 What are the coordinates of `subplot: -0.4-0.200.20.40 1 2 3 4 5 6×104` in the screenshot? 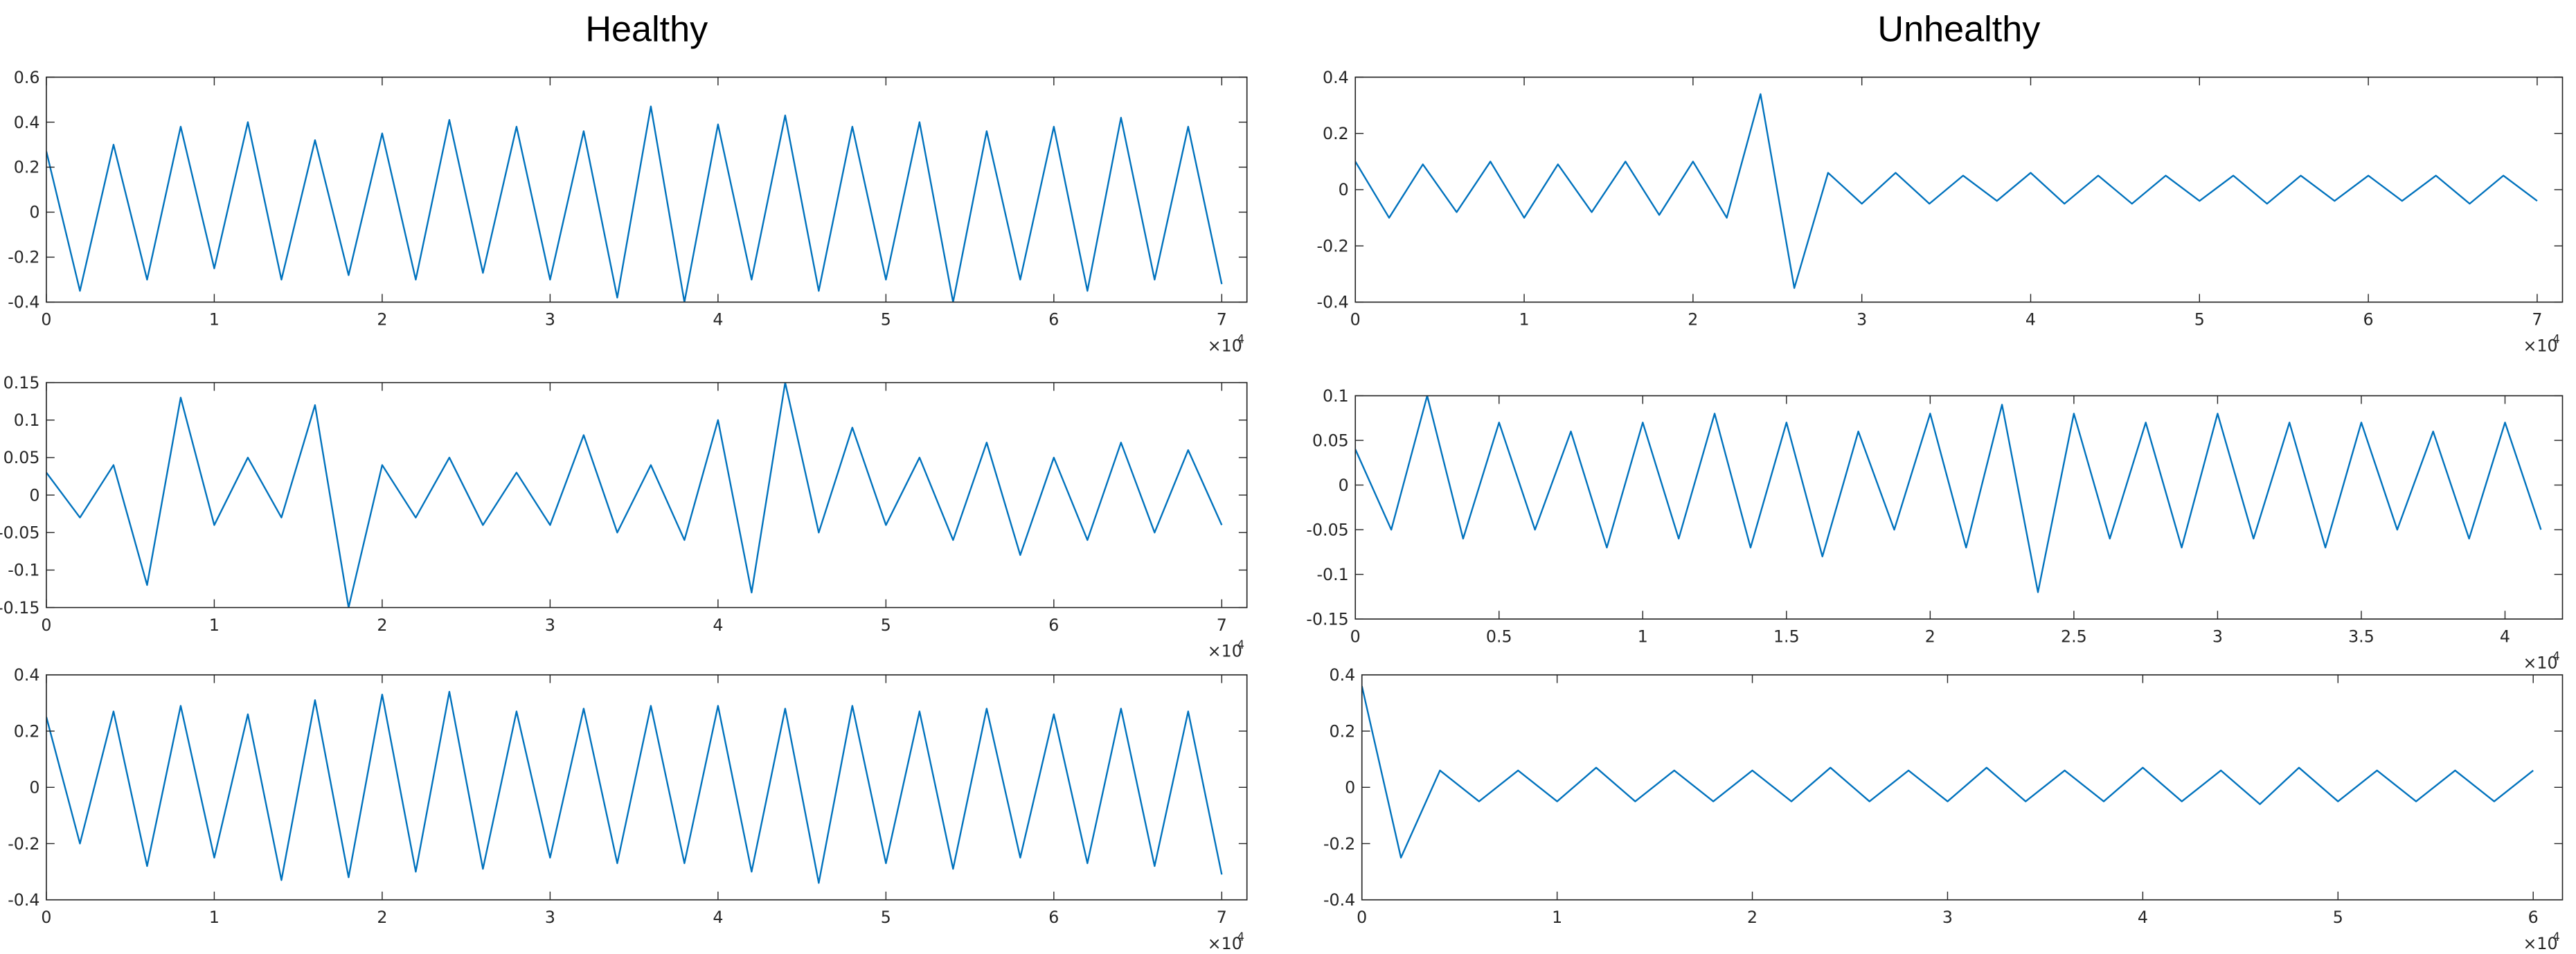 It's located at (1943, 809).